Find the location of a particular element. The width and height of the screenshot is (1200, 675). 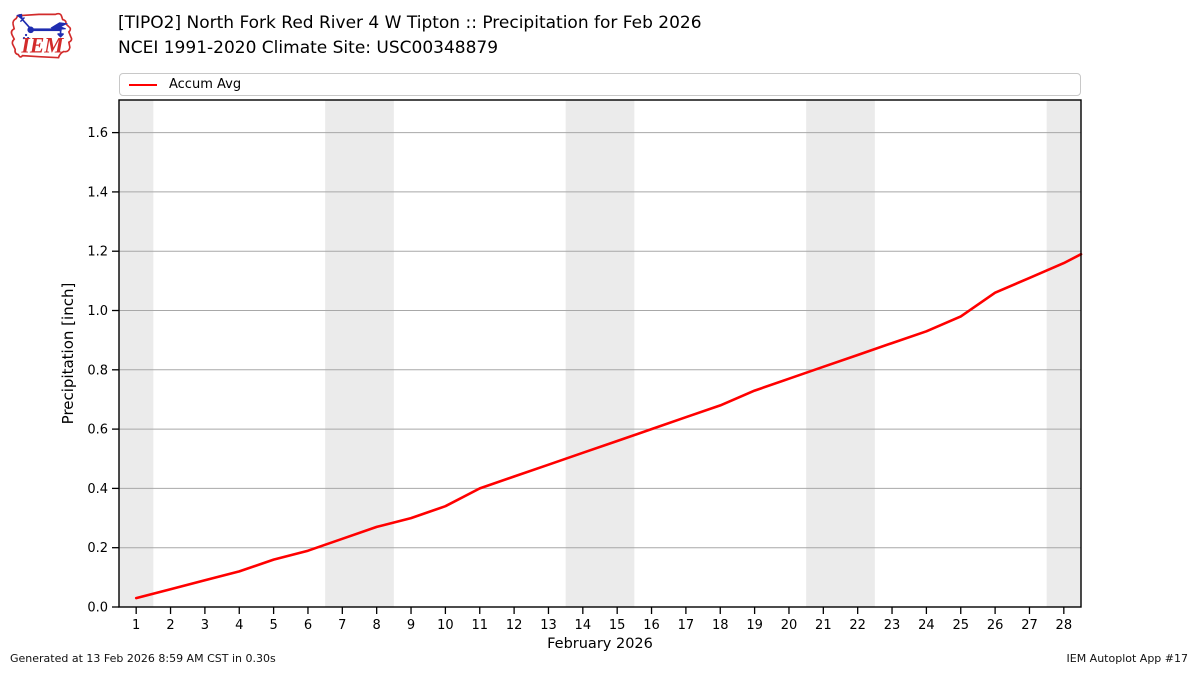

chart-subtitle: NCEI 1991-2020 Climate Site: USC00348879 is located at coordinates (308, 48).